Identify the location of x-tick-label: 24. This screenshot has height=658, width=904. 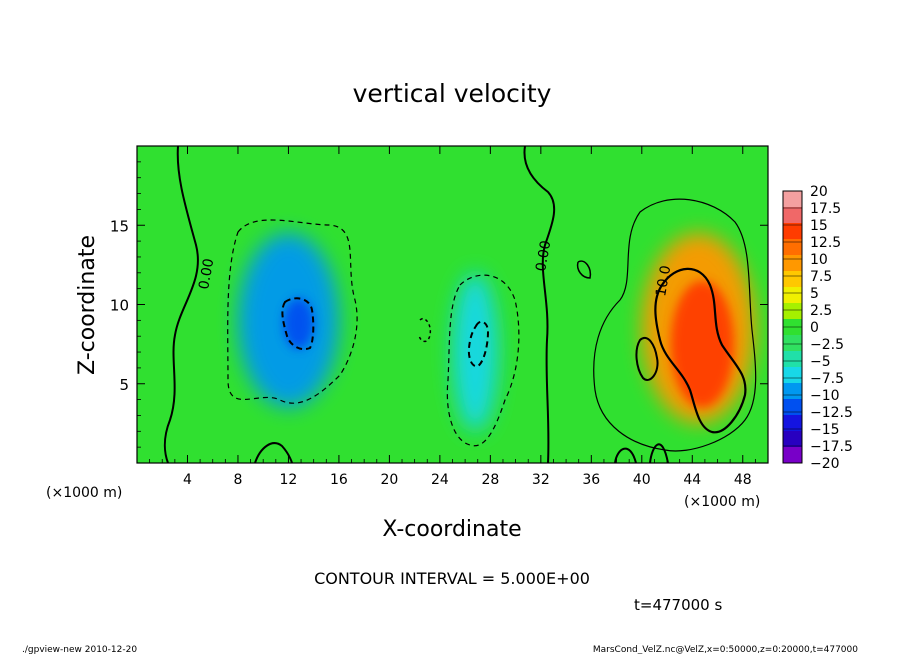
(440, 480).